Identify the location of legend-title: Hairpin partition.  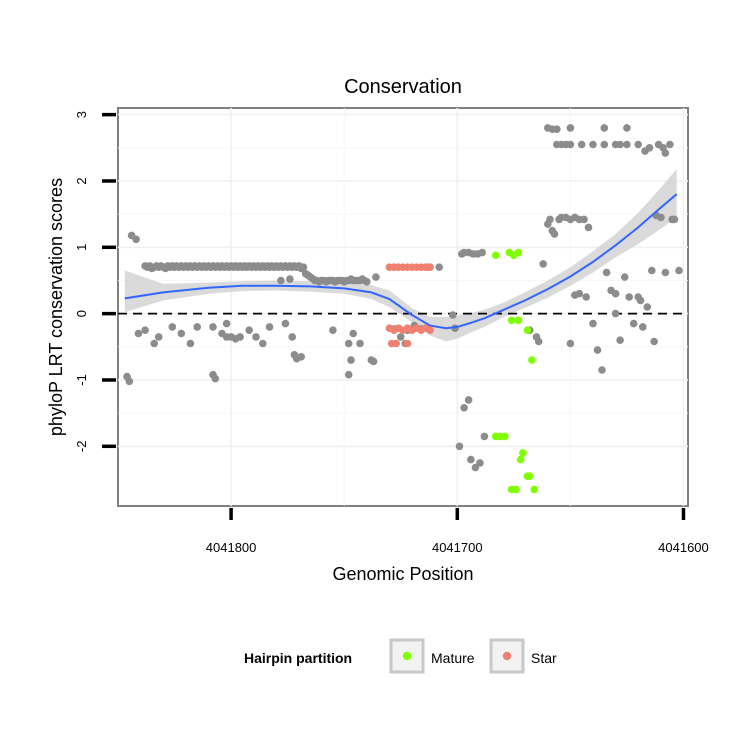
(298, 658).